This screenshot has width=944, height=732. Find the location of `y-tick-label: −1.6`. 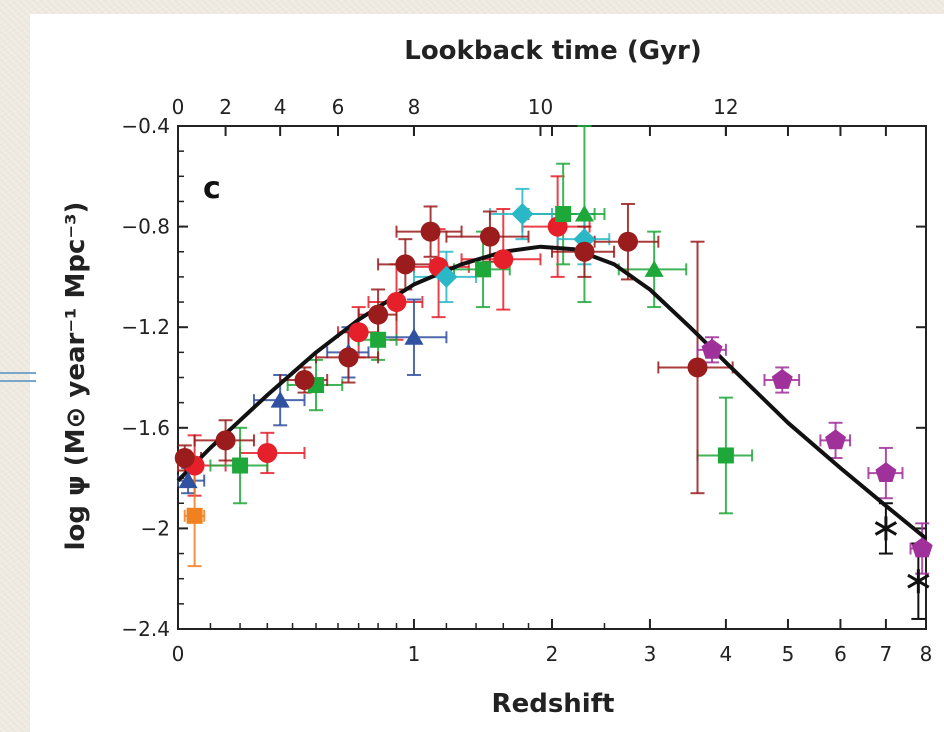

y-tick-label: −1.6 is located at coordinates (145, 428).